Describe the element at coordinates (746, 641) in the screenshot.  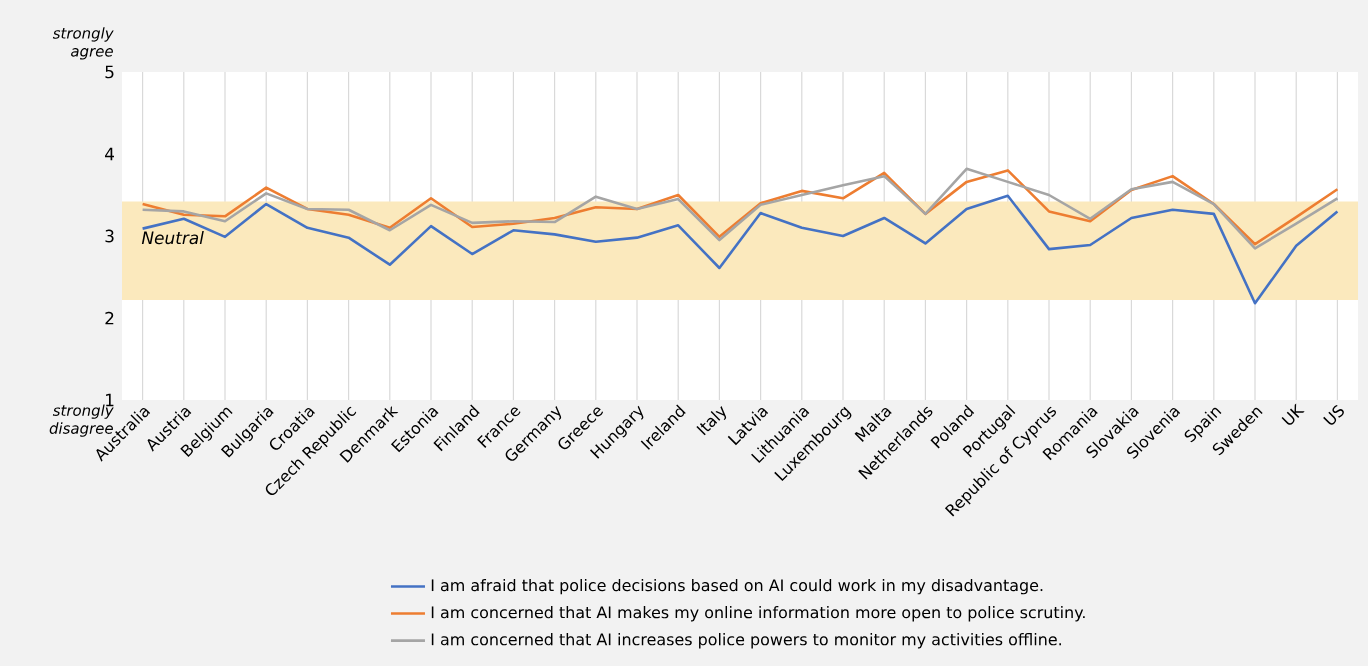
I see `legend-label: I am concerned that AI increases police powers to monitor my activities offline.` at that location.